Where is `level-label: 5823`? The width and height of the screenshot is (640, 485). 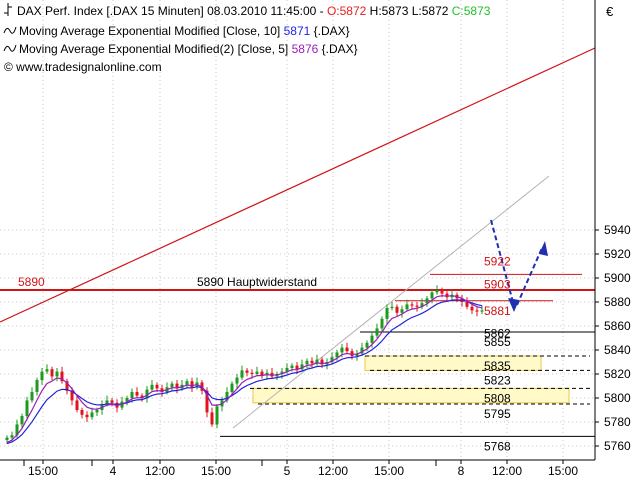
level-label: 5823 is located at coordinates (497, 380).